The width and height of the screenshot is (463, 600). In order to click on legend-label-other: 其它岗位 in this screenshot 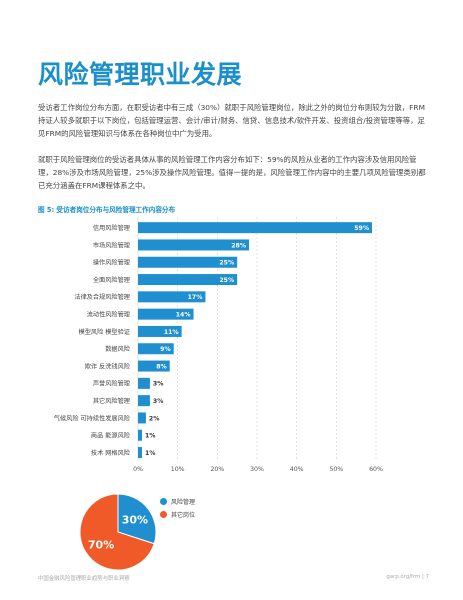, I will do `click(183, 515)`.